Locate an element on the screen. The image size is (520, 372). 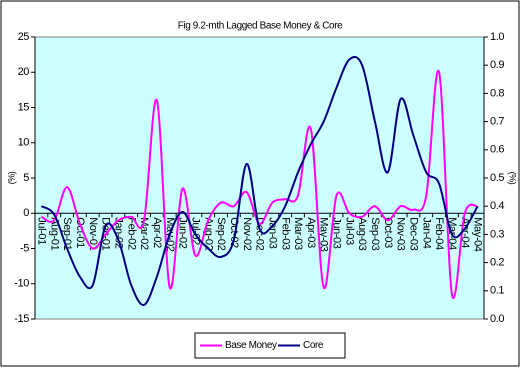
y2-tick-label: 0.1 is located at coordinates (497, 291).